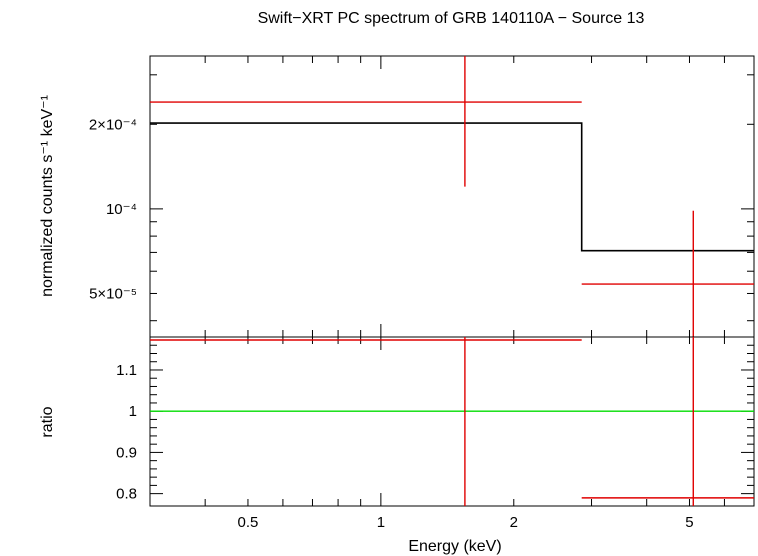 This screenshot has height=556, width=758. Describe the element at coordinates (454, 546) in the screenshot. I see `x-axis-label: Energy (keV)` at that location.